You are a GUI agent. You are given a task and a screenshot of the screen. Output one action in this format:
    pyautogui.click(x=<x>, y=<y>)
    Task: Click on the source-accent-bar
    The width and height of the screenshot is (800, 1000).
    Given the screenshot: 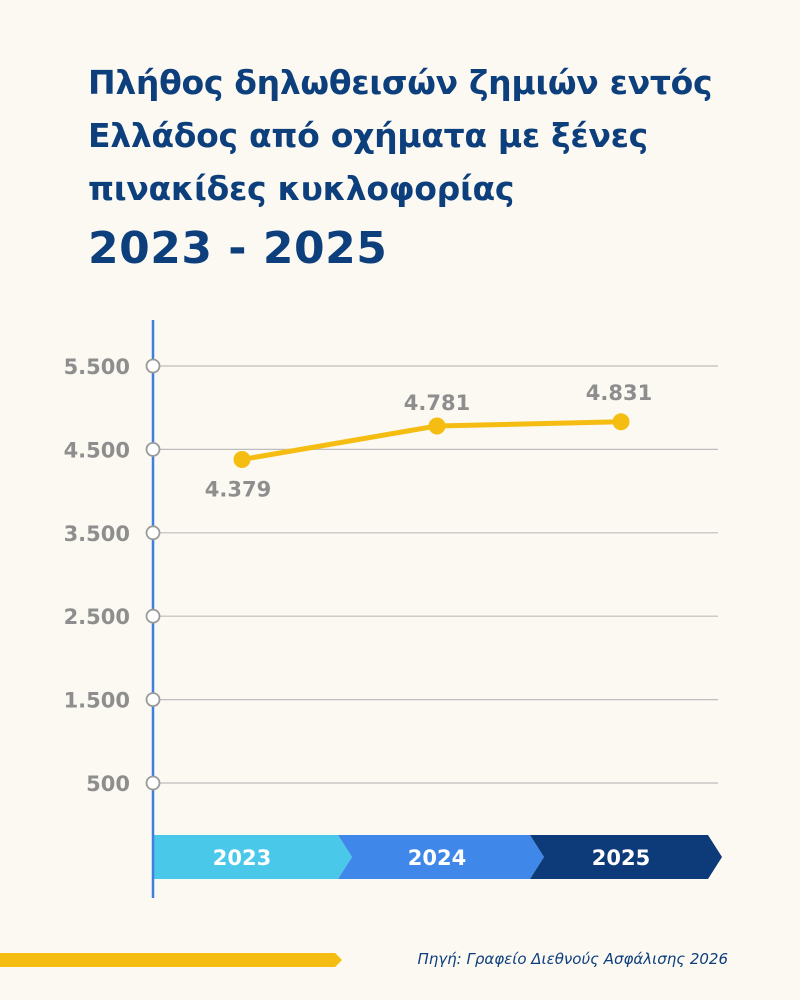 What is the action you would take?
    pyautogui.click(x=171, y=960)
    